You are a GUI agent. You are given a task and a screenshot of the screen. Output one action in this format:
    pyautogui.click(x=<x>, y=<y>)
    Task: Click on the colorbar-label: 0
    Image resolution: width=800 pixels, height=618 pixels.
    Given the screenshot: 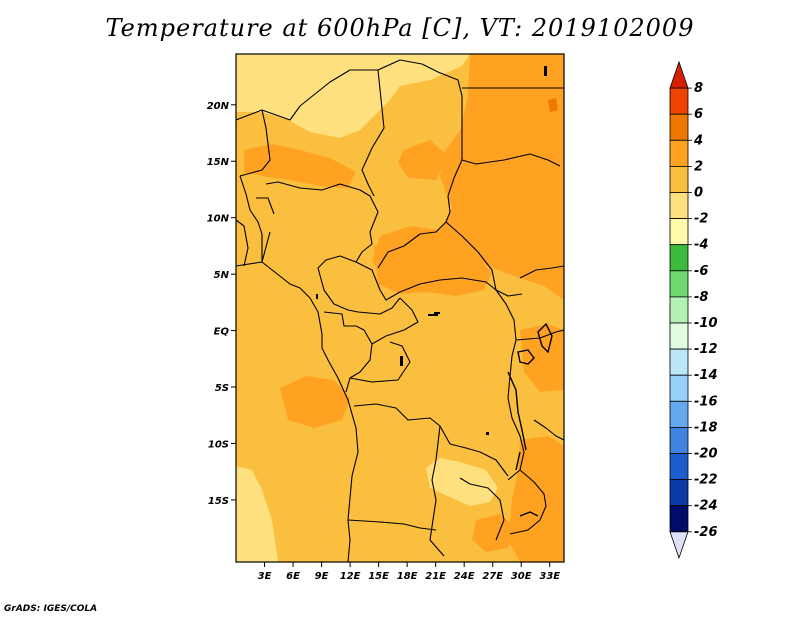 What is the action you would take?
    pyautogui.click(x=698, y=193)
    